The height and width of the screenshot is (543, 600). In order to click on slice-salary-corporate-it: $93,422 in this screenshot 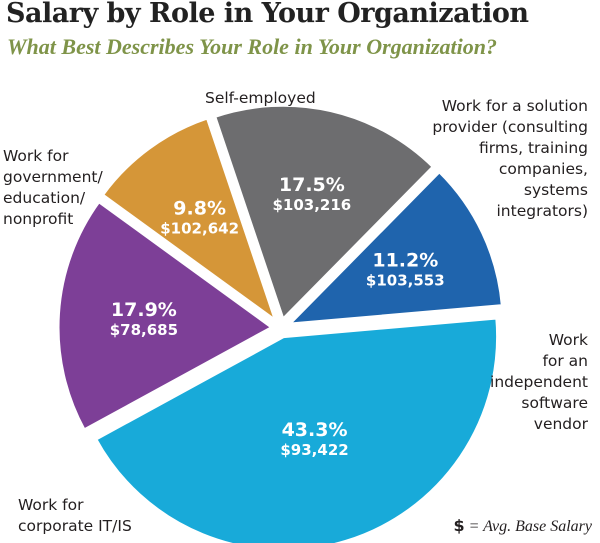, I will do `click(314, 450)`.